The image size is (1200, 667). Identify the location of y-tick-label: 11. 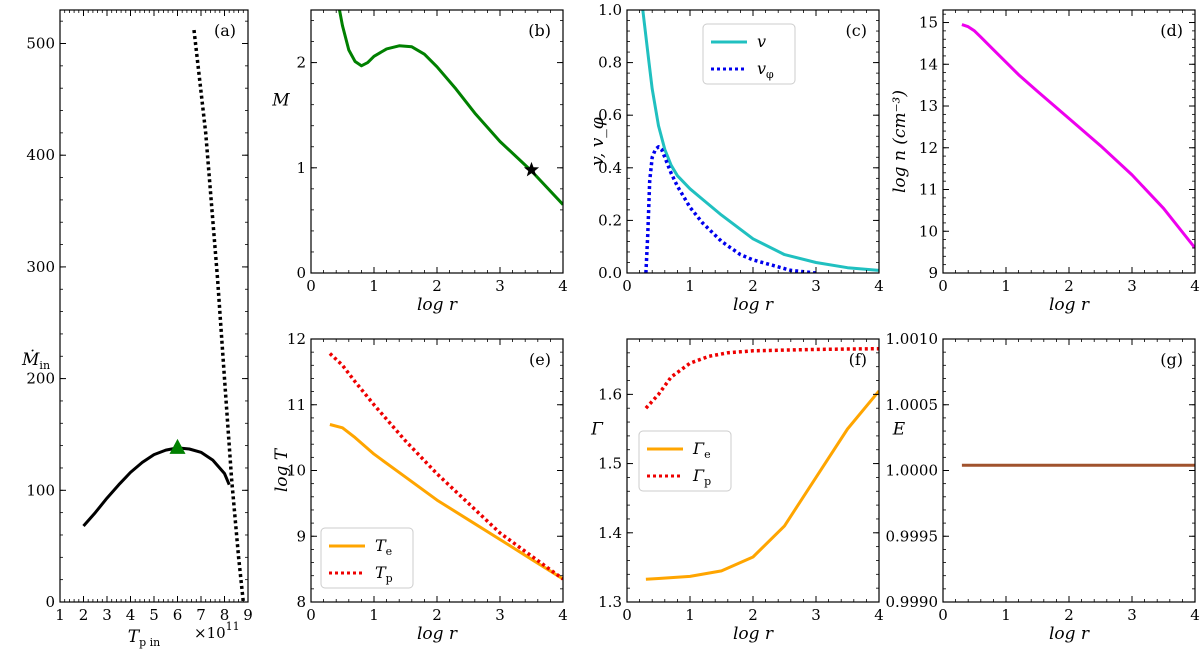
(296, 405).